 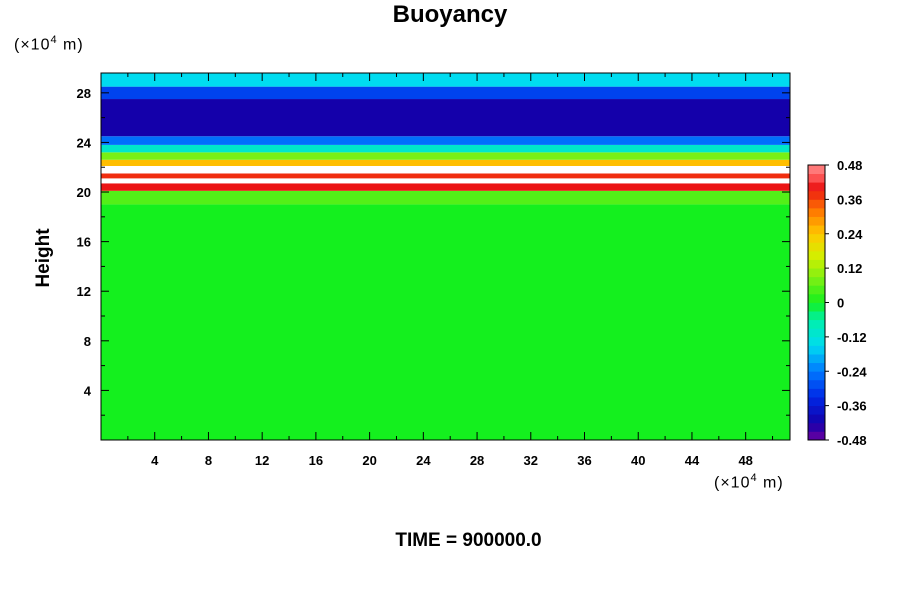 I want to click on y-tick-label: 24, so click(x=84, y=142).